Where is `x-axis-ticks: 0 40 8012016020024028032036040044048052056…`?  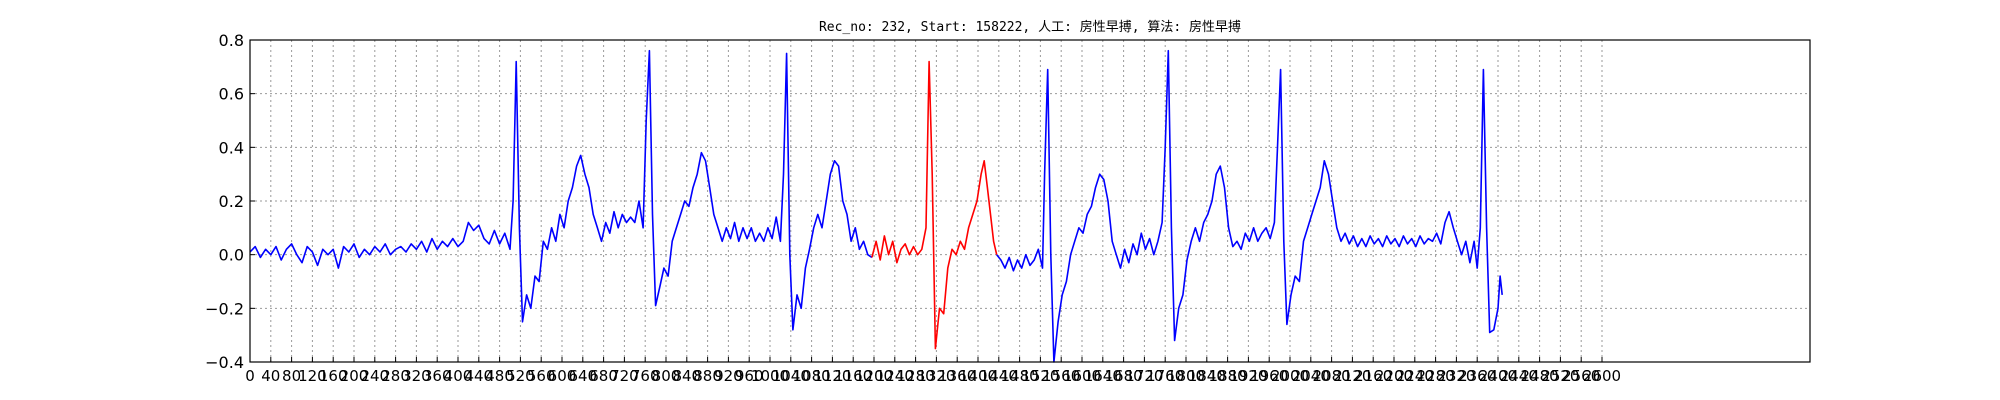
x-axis-ticks: 0 40 8012016020024028032036040044048052056… is located at coordinates (933, 371).